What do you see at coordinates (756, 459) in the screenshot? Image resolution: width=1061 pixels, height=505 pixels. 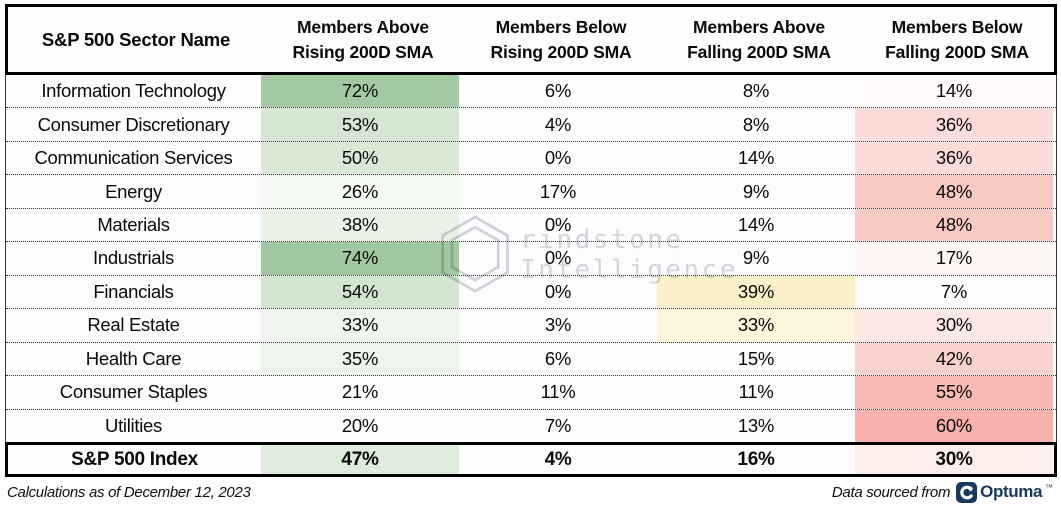 I see `index-value-cell: 16%` at bounding box center [756, 459].